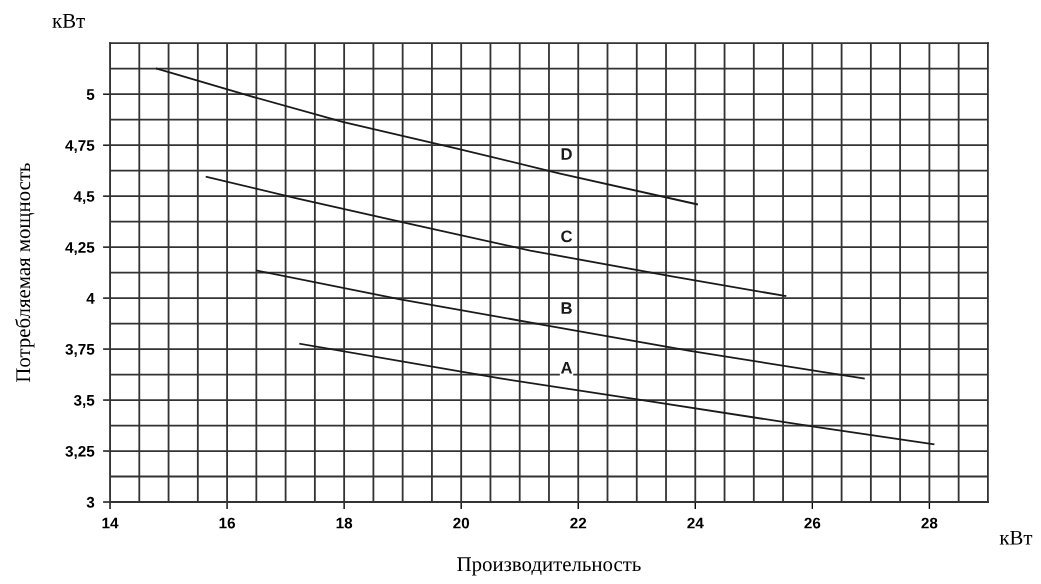  I want to click on y-tick-label: 3,75, so click(80, 350).